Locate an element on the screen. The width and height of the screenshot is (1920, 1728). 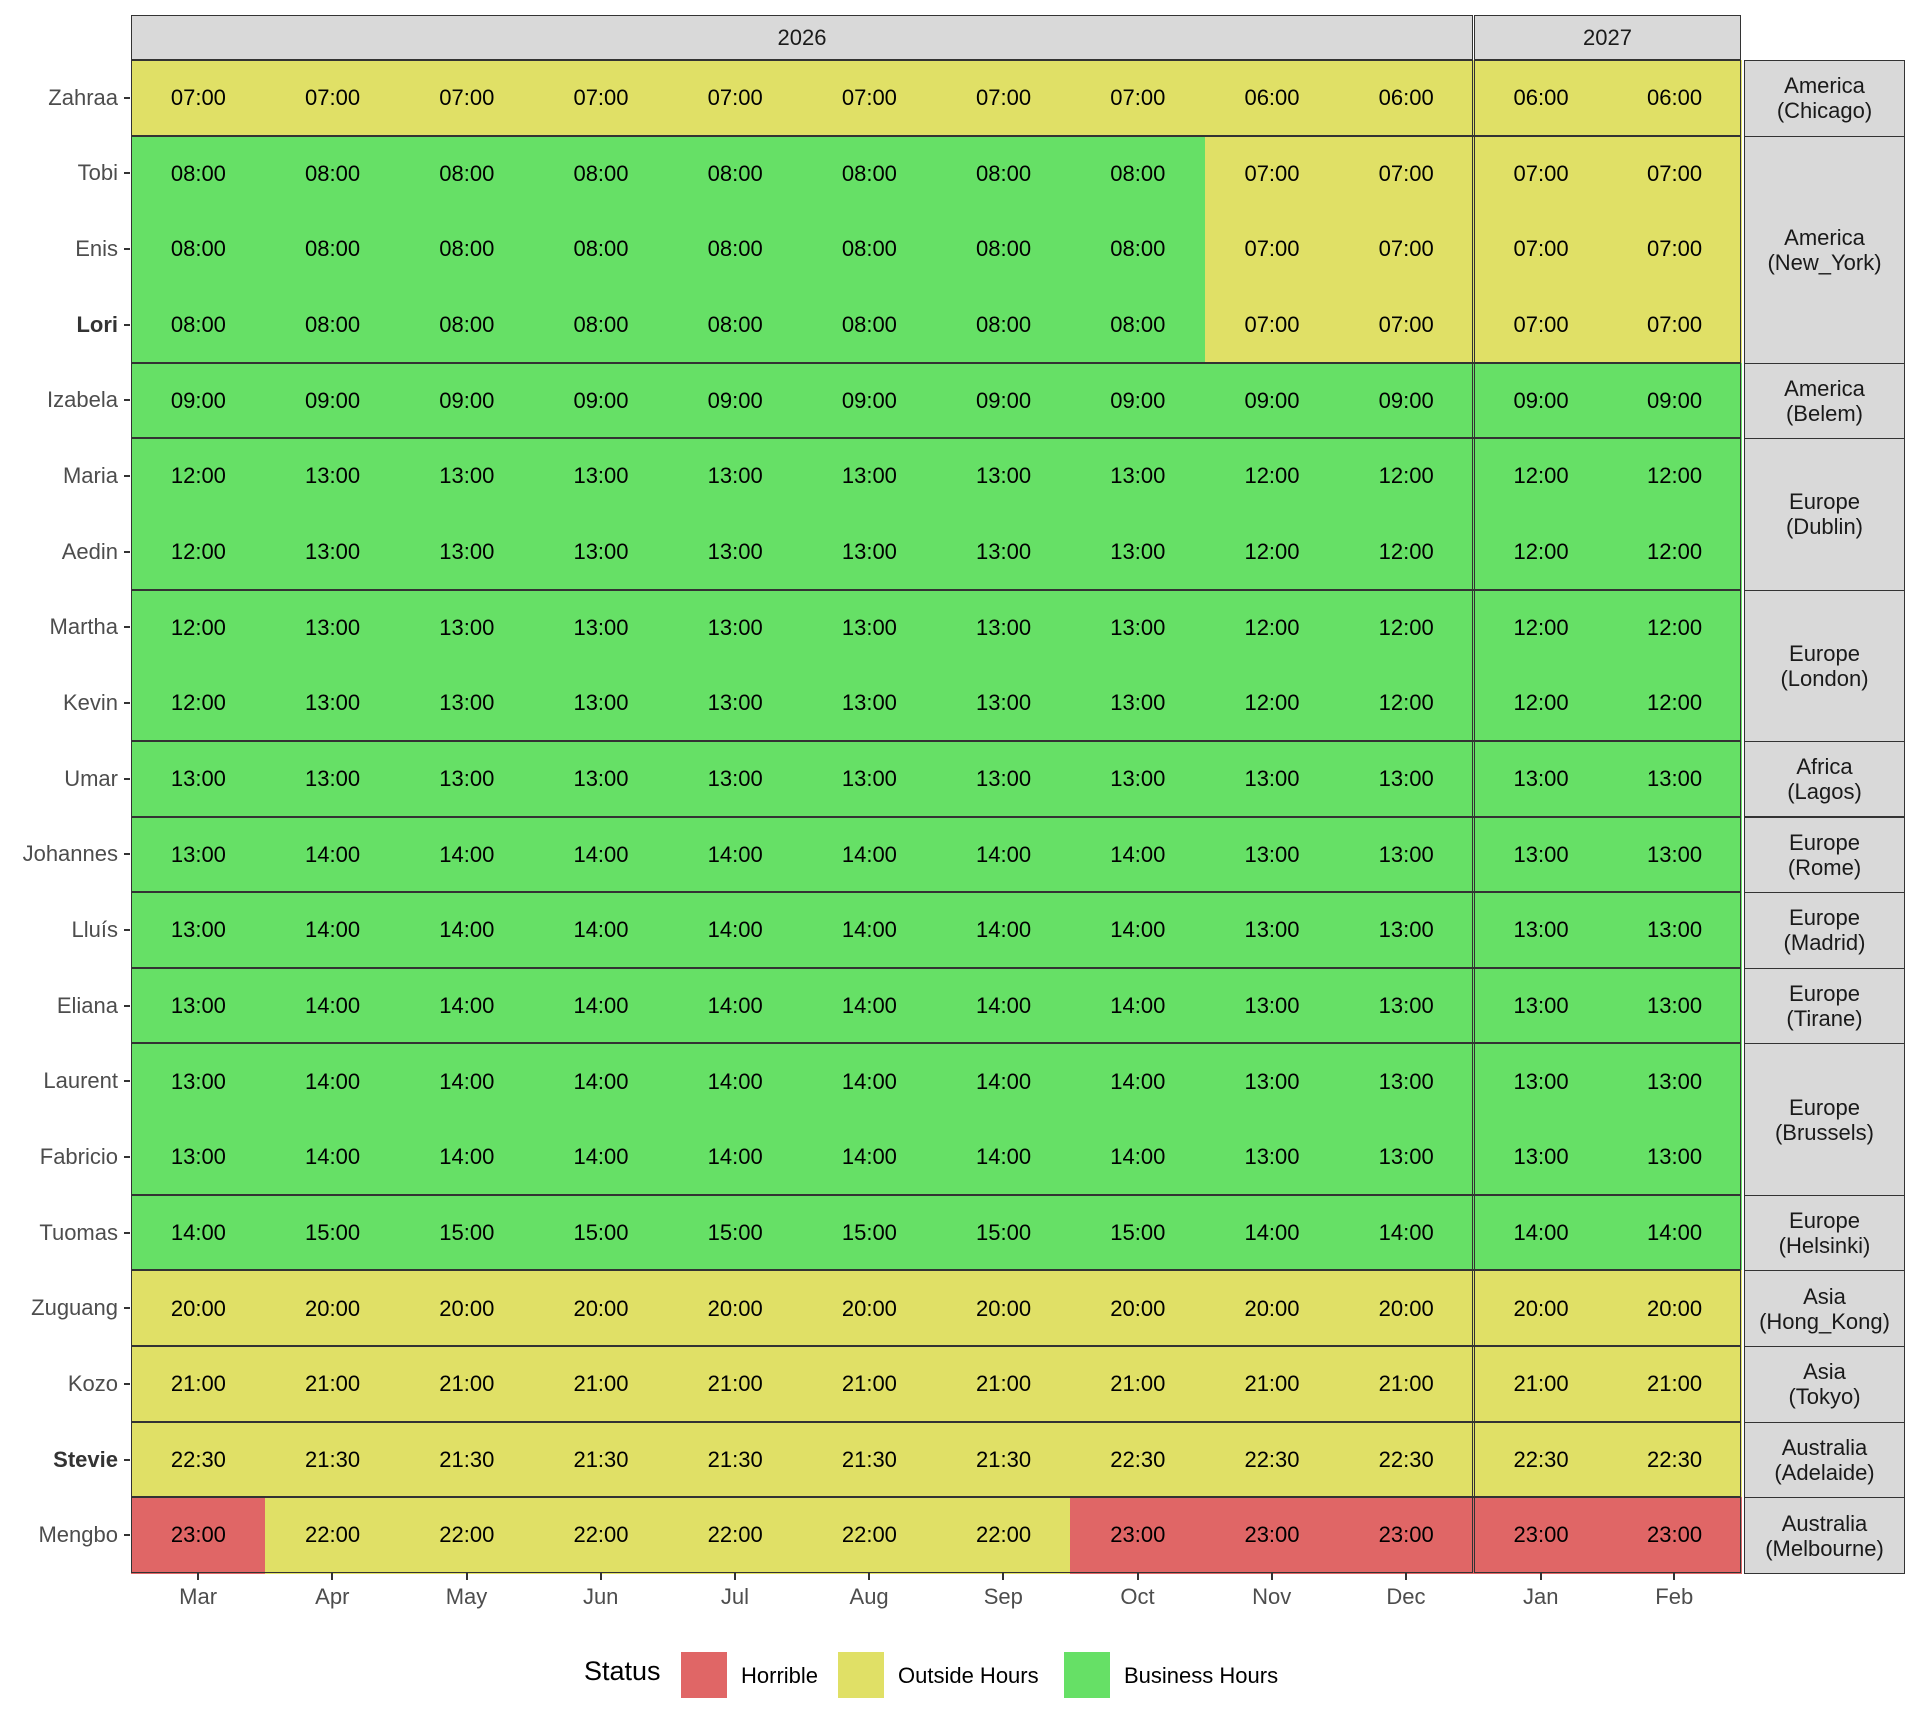
timezone-label: (Melbourne) is located at coordinates (1824, 1548).